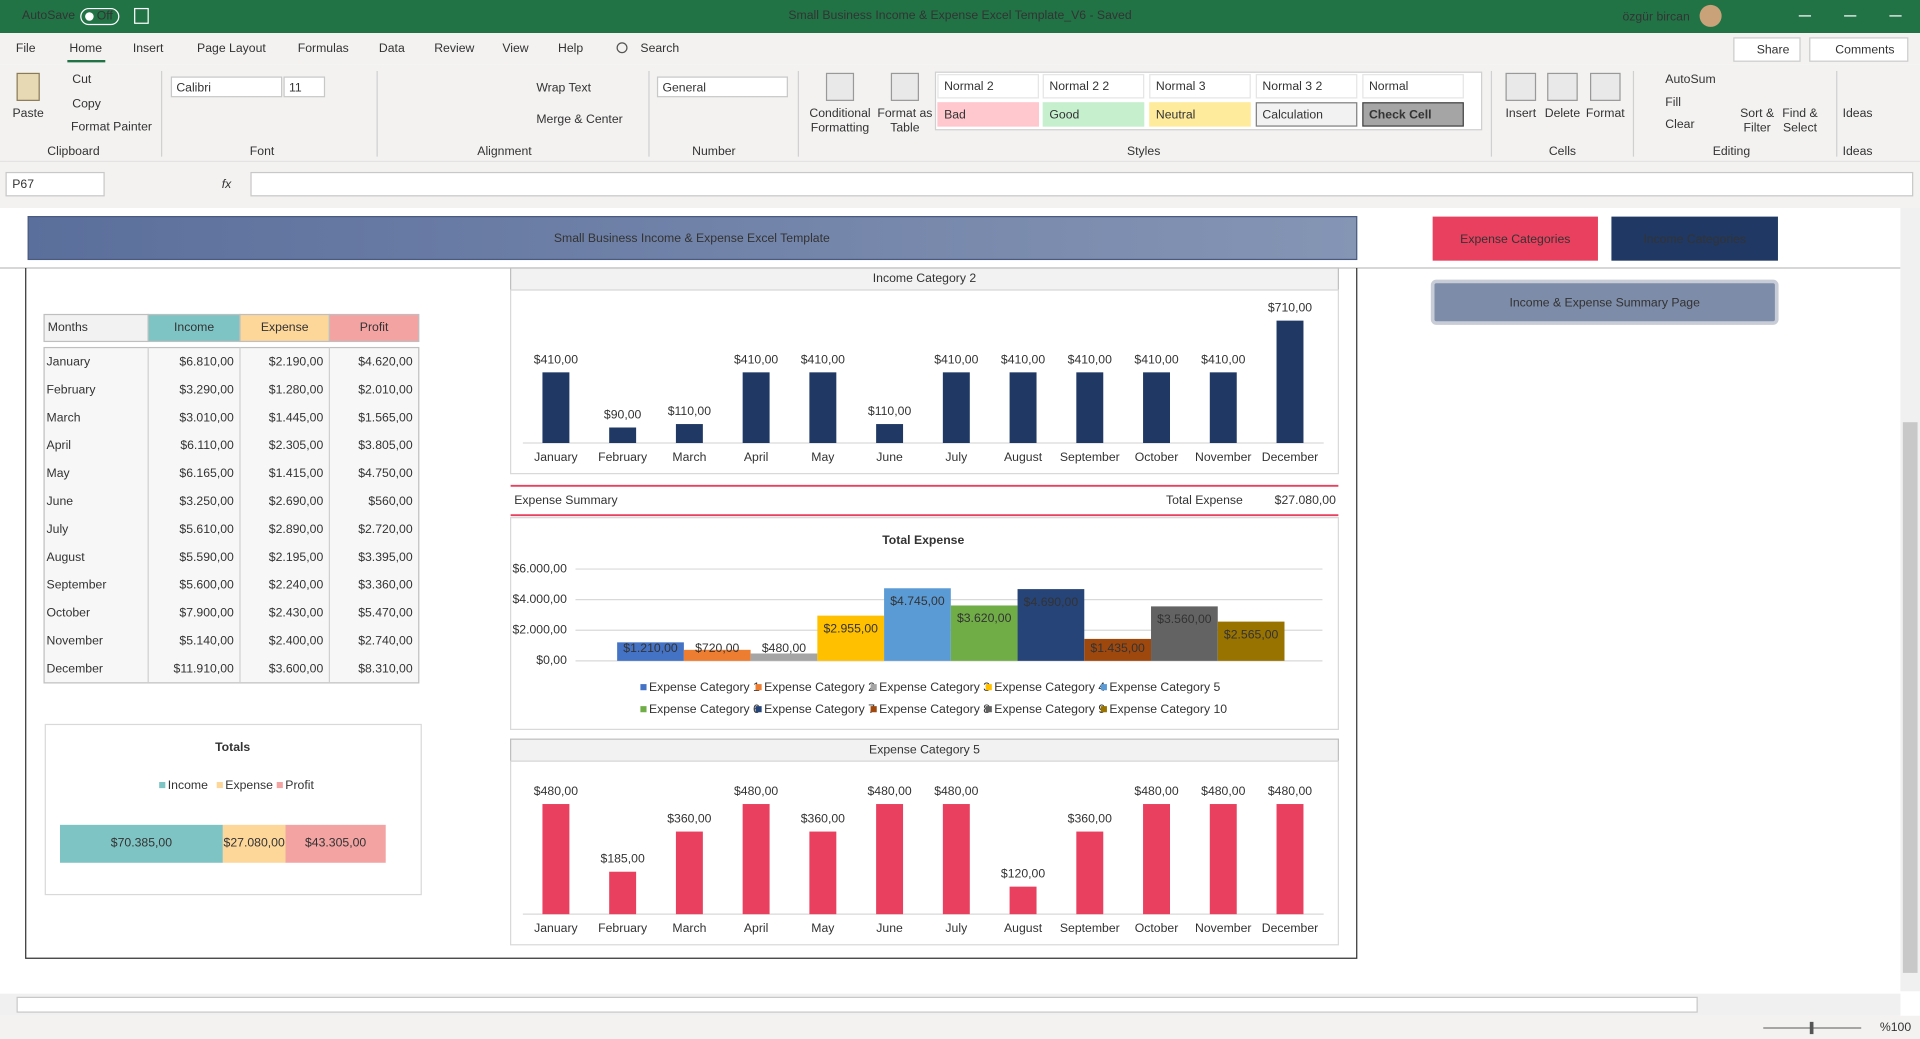 This screenshot has height=1039, width=1920. Describe the element at coordinates (111, 127) in the screenshot. I see `ribbon-item: Format Painter` at that location.